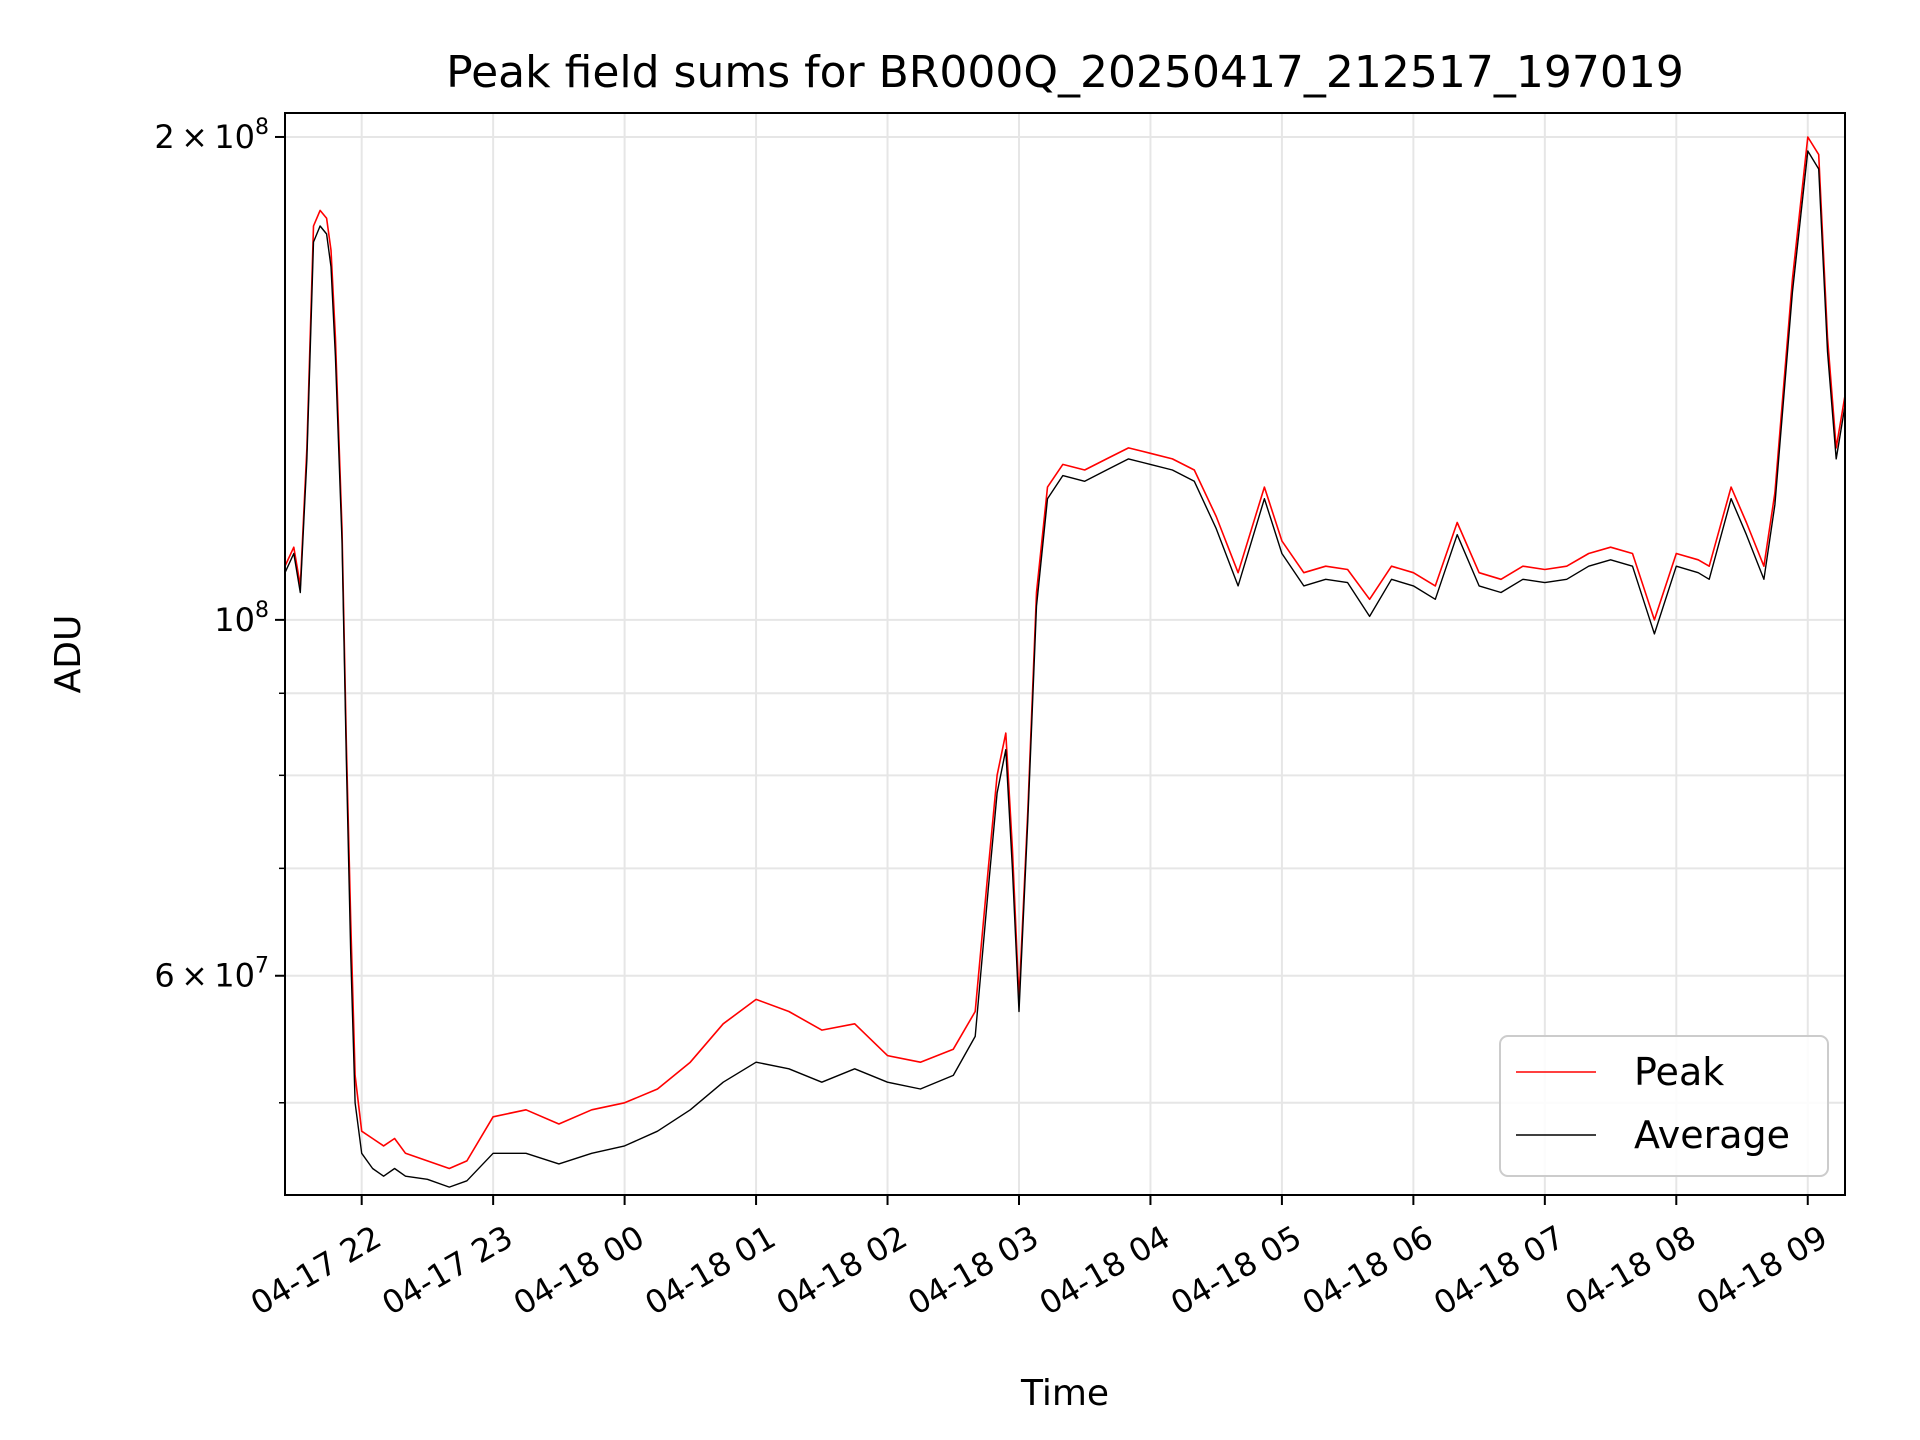  I want to click on y-tick-label: 2 × 108, so click(211, 135).